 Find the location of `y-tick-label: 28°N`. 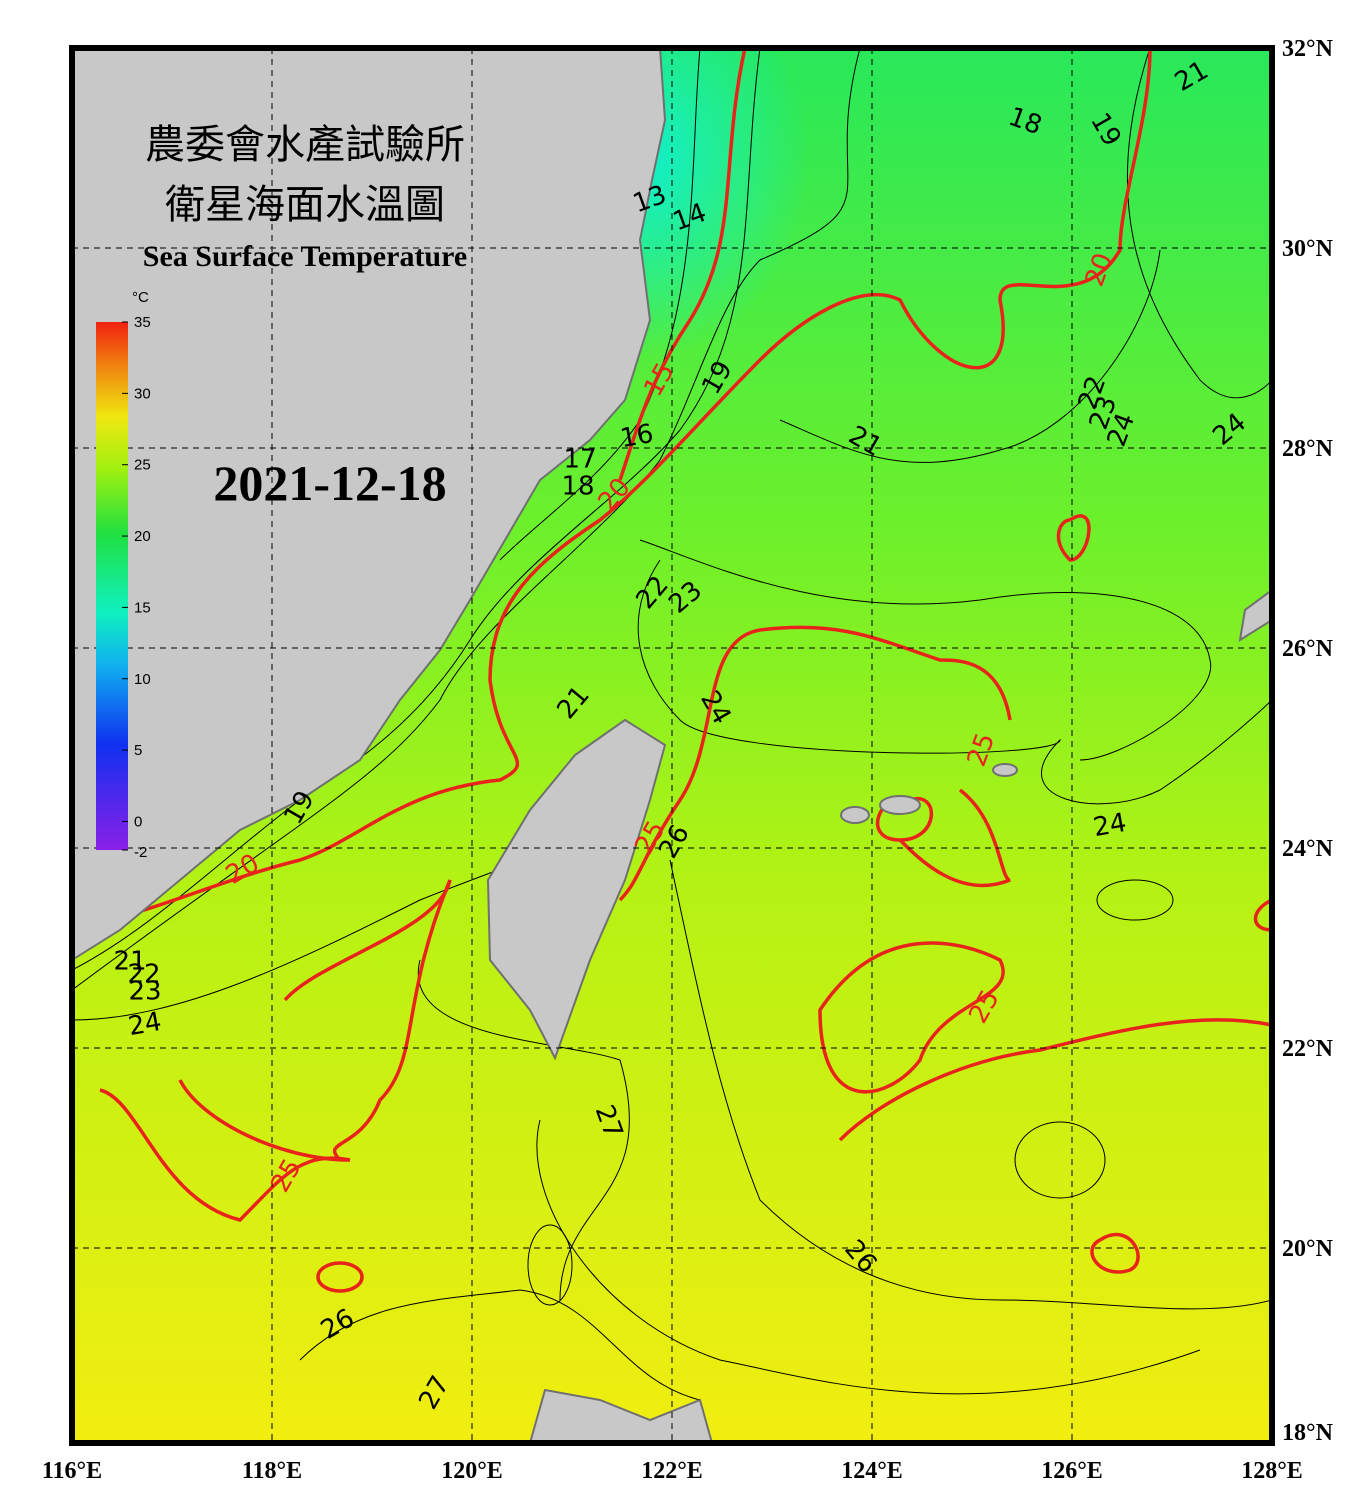

y-tick-label: 28°N is located at coordinates (1308, 449).